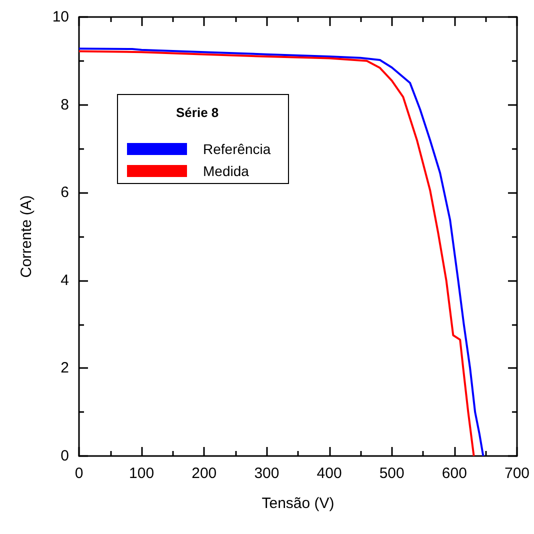 The height and width of the screenshot is (534, 534). Describe the element at coordinates (204, 473) in the screenshot. I see `x-tick-label: 200` at that location.